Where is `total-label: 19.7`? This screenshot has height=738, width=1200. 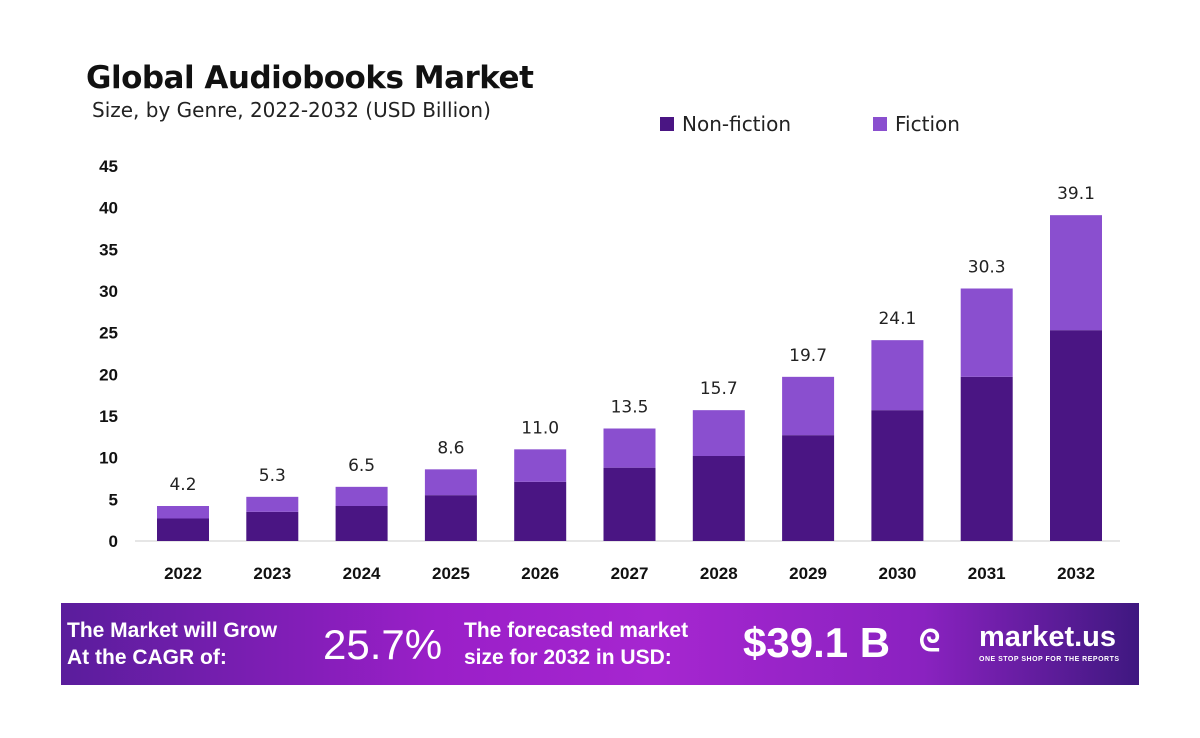
total-label: 19.7 is located at coordinates (808, 356).